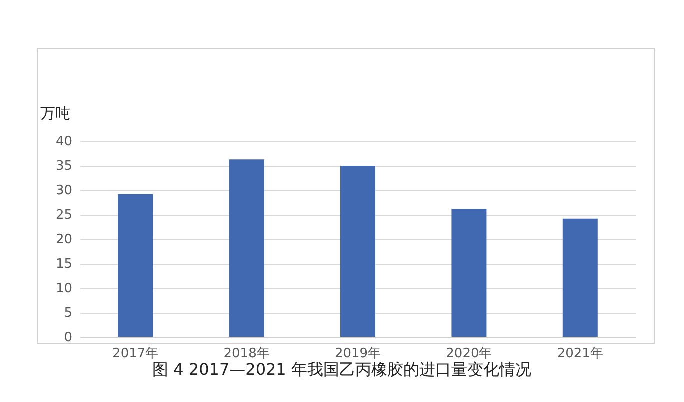  What do you see at coordinates (55, 113) in the screenshot?
I see `y-axis-title: 万吨` at bounding box center [55, 113].